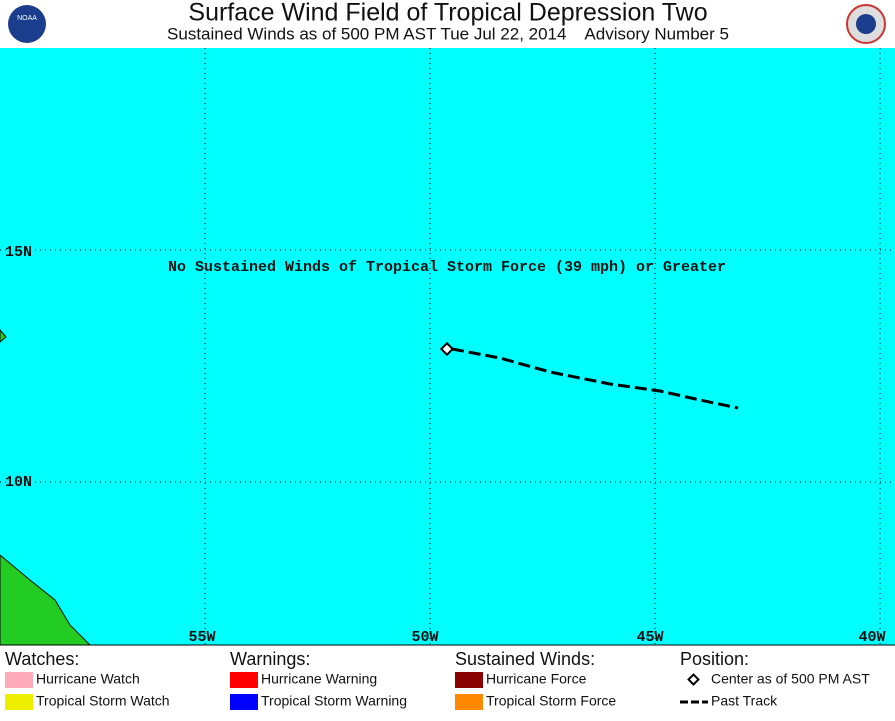 The height and width of the screenshot is (721, 895). I want to click on legend-heading: Warnings:, so click(270, 659).